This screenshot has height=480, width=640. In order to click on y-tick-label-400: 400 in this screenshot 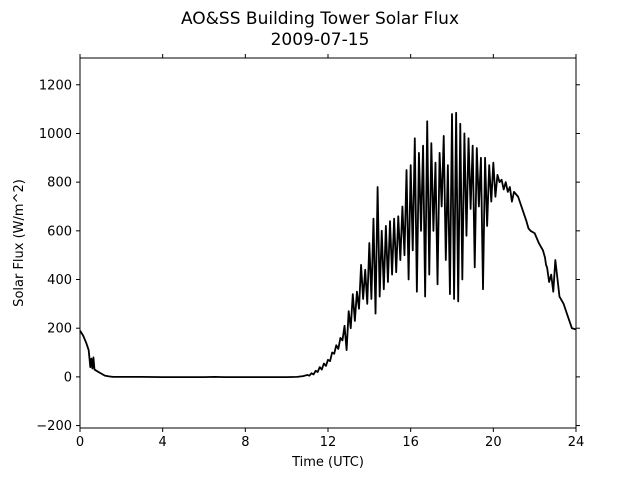, I will do `click(59, 280)`.